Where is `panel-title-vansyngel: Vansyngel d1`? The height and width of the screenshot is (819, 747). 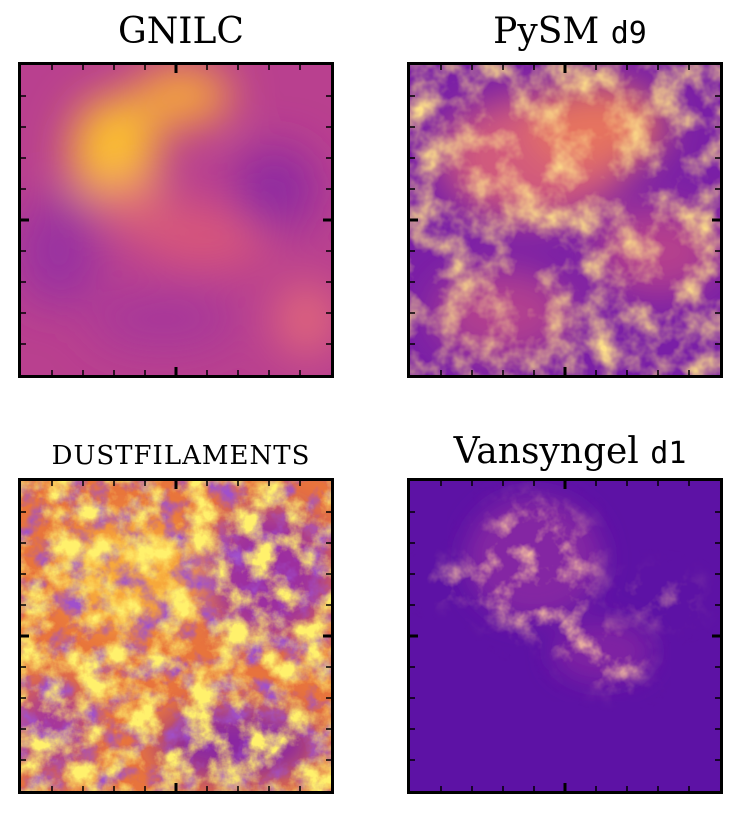 panel-title-vansyngel: Vansyngel d1 is located at coordinates (570, 453).